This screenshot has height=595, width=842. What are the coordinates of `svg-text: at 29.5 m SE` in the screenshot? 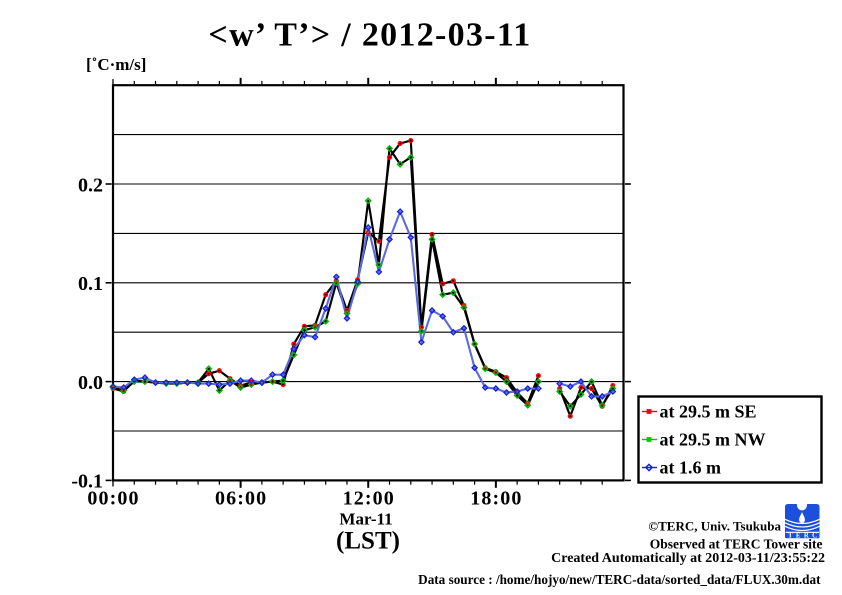 It's located at (708, 412).